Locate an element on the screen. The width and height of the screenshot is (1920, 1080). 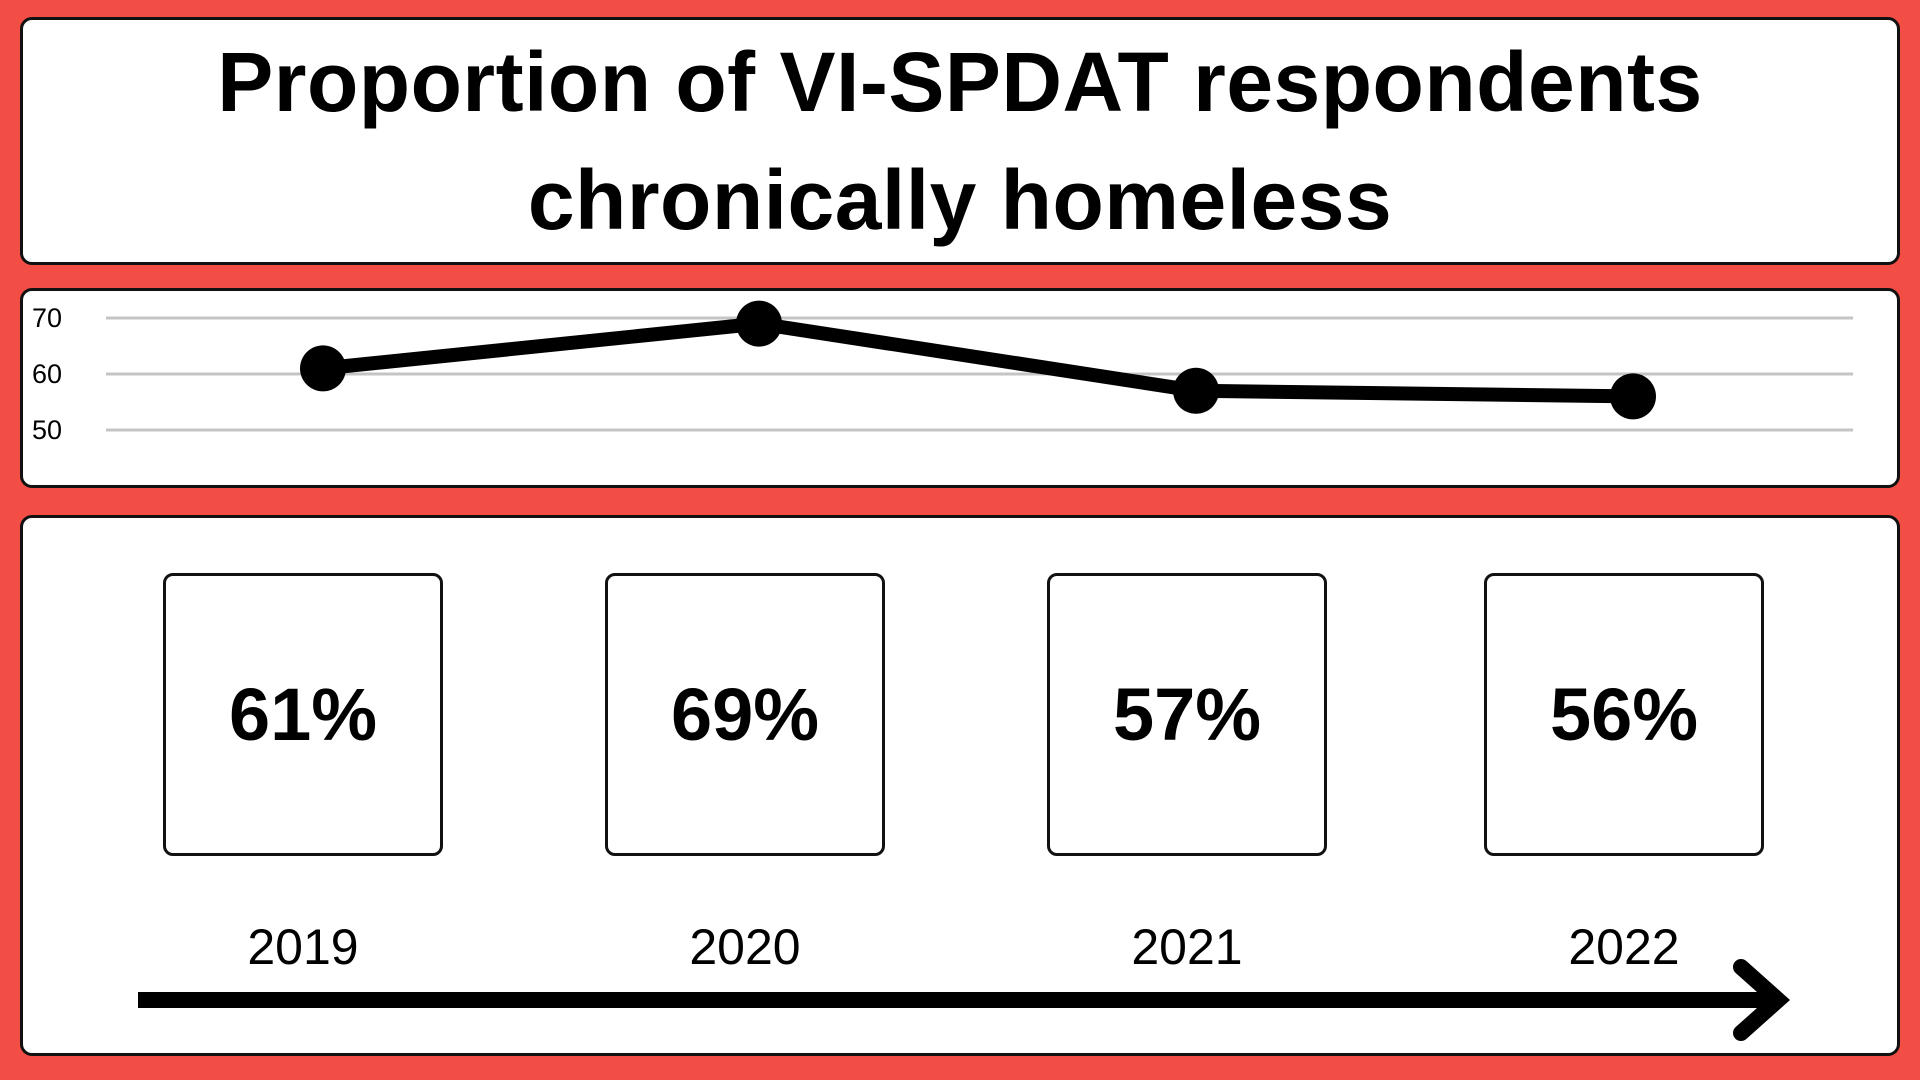
stat-card-2019: 61% is located at coordinates (303, 714).